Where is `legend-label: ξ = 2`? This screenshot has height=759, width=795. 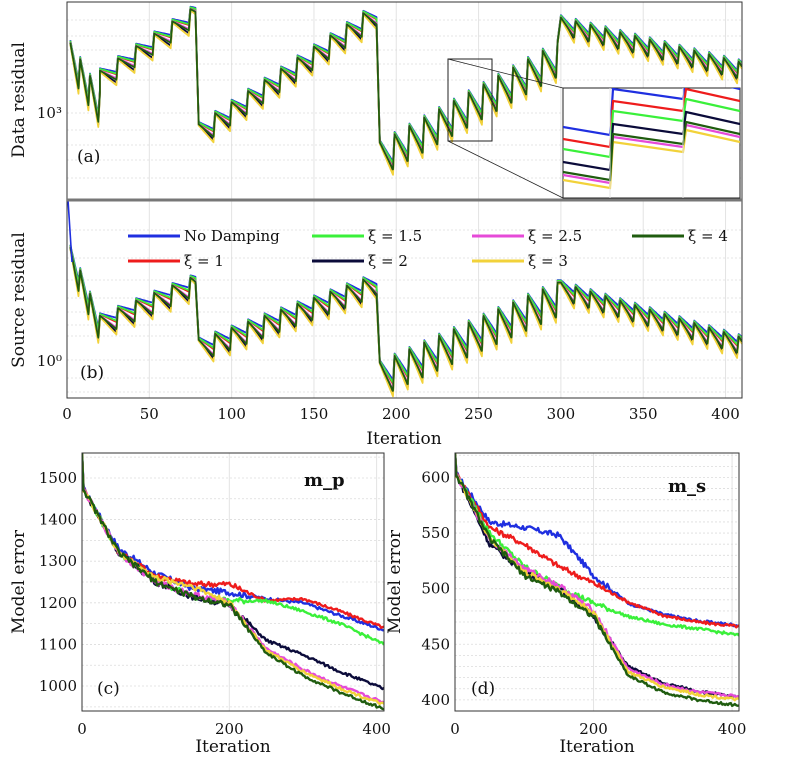
legend-label: ξ = 2 is located at coordinates (388, 261).